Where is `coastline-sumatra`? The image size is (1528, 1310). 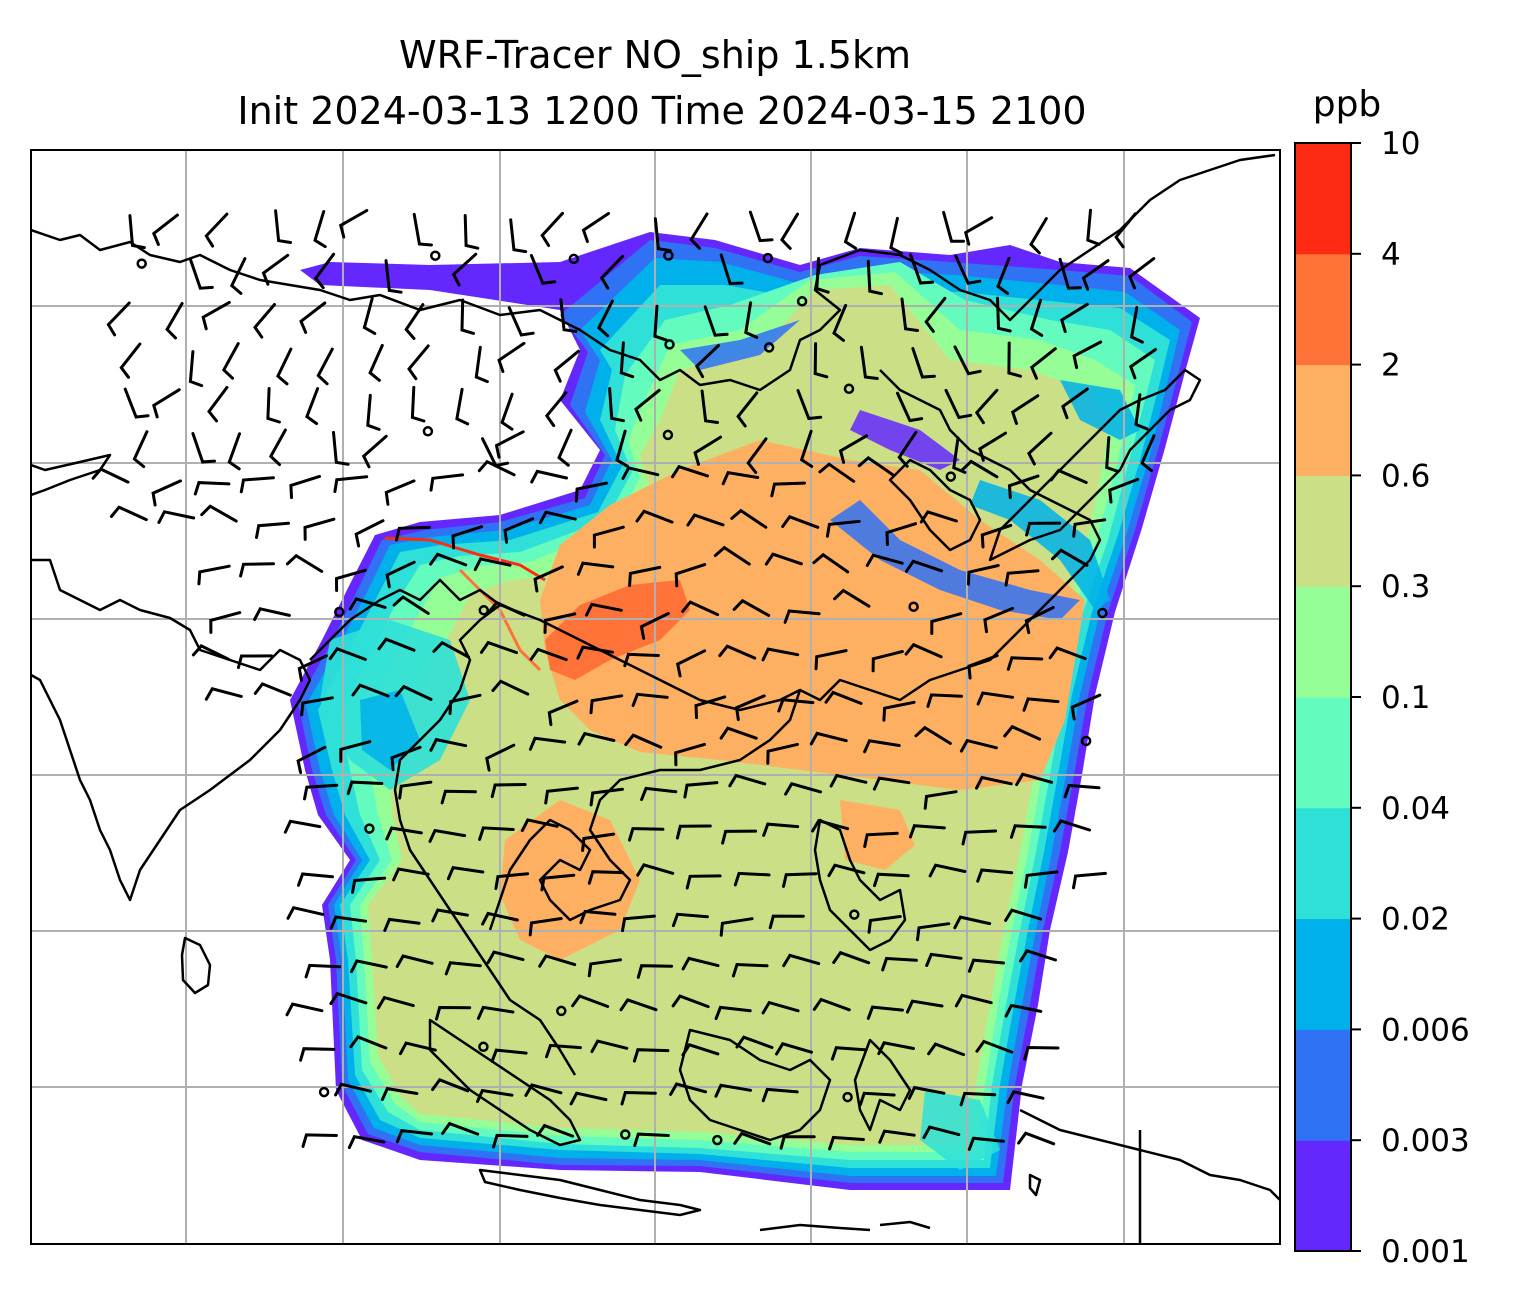 coastline-sumatra is located at coordinates (505, 1082).